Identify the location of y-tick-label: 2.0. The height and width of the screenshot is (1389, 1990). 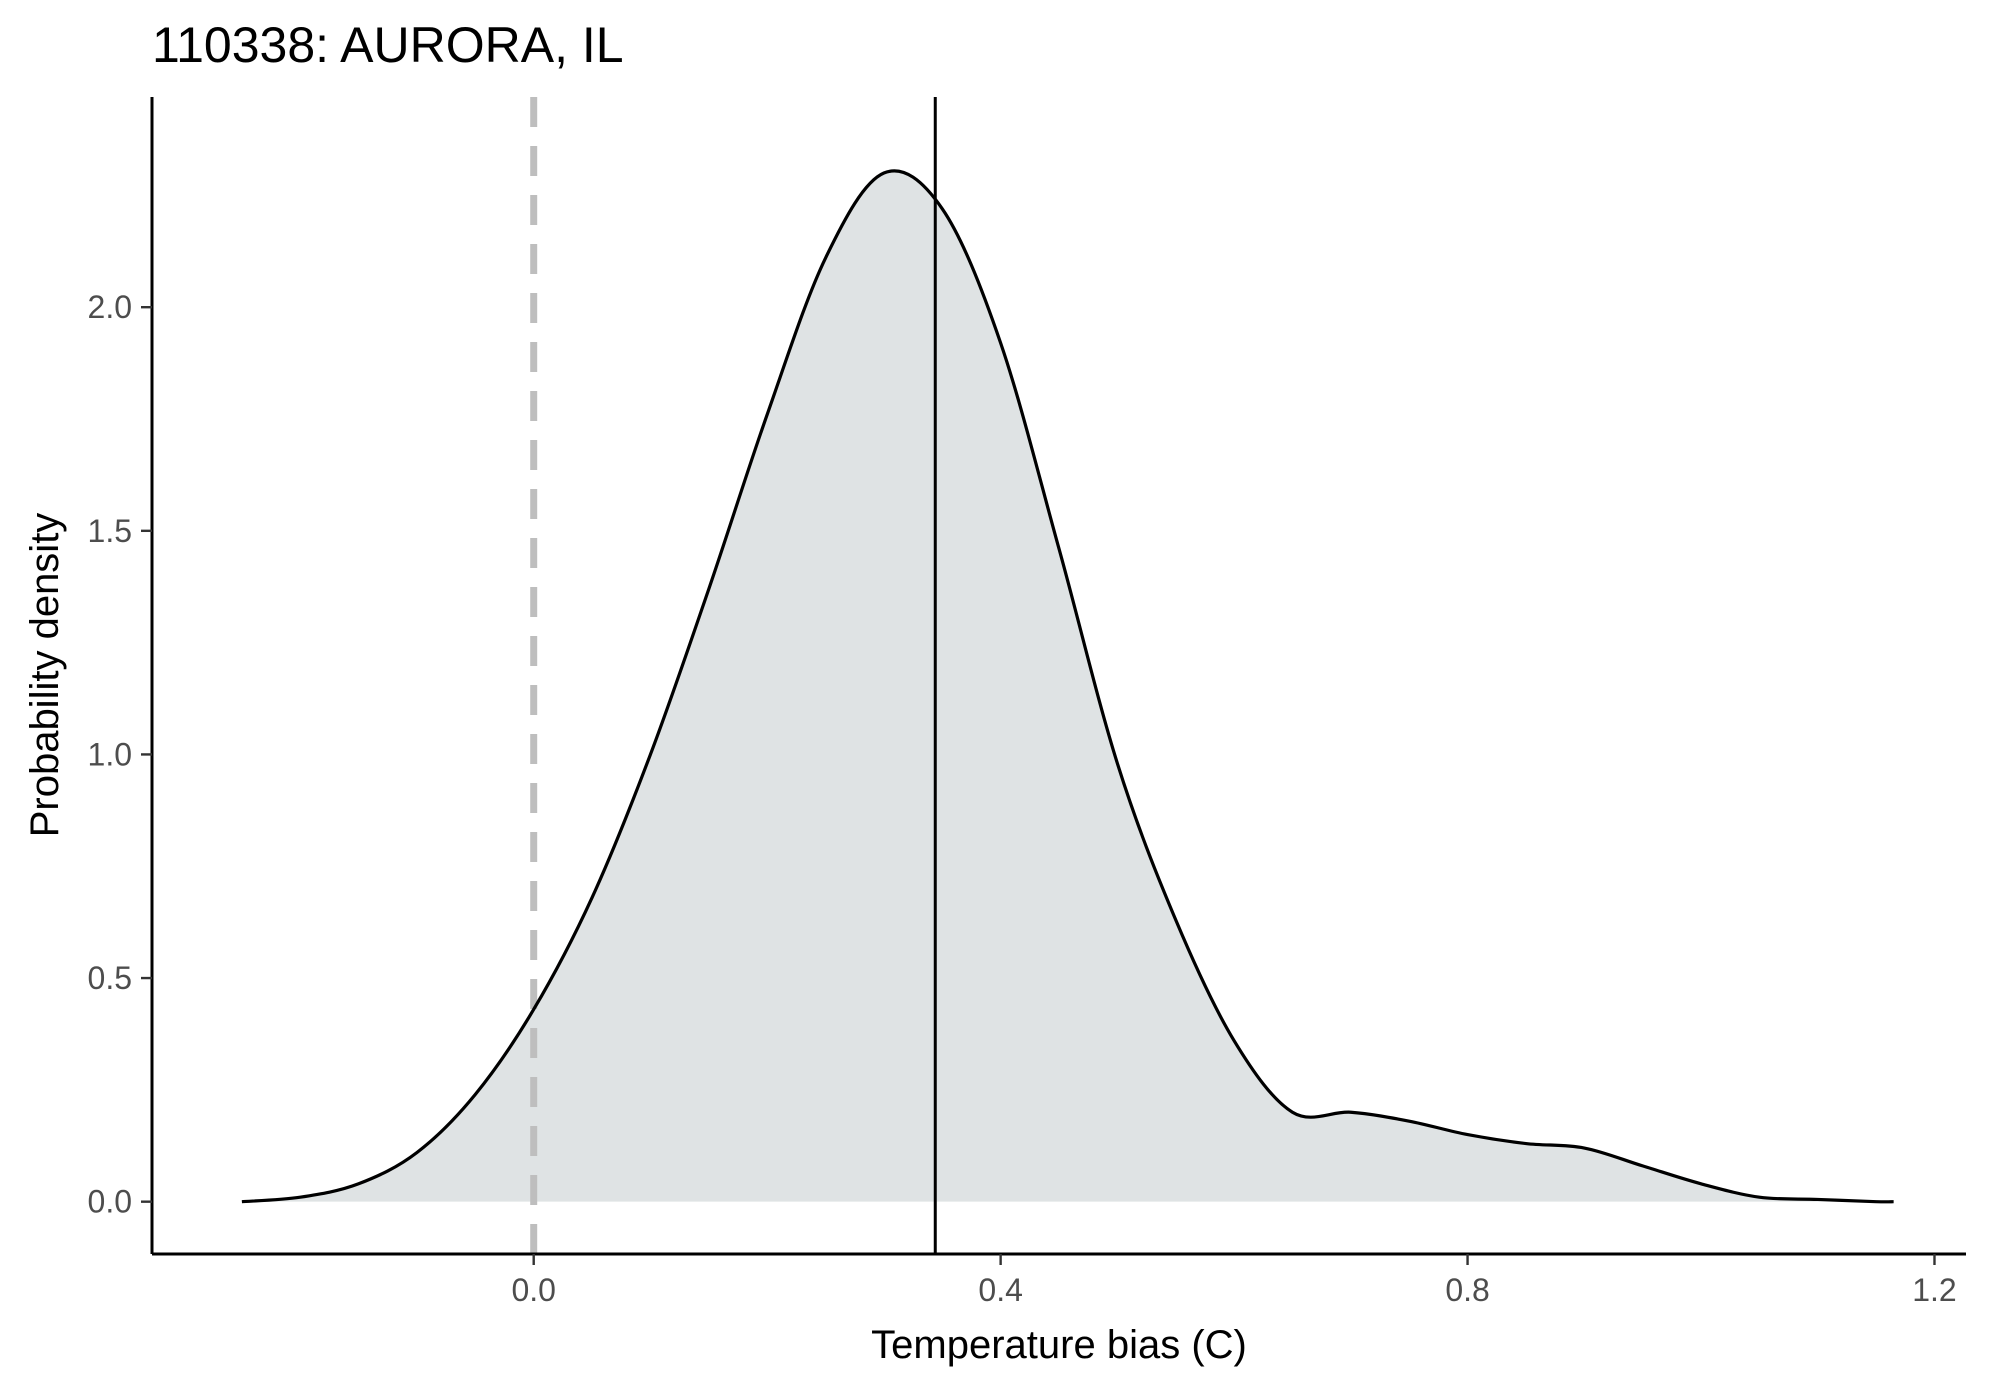
(110, 307).